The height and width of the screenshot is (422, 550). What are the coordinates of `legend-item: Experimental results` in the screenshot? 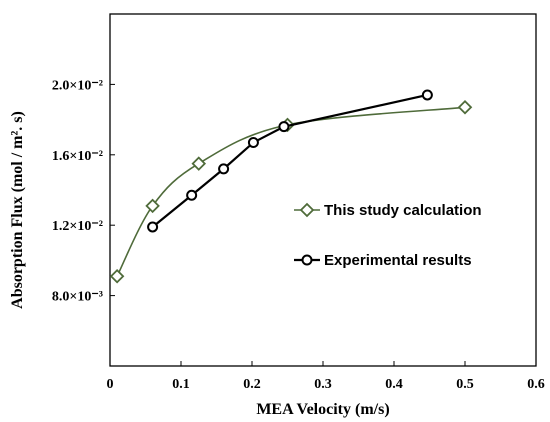 It's located at (383, 260).